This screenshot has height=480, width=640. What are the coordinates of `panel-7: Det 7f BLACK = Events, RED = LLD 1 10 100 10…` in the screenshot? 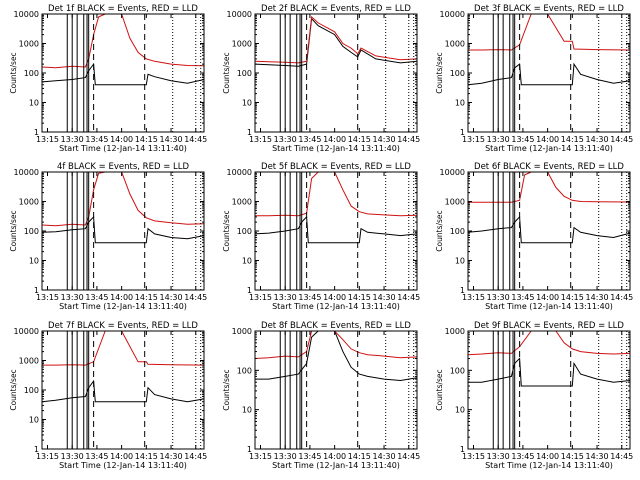 It's located at (108, 395).